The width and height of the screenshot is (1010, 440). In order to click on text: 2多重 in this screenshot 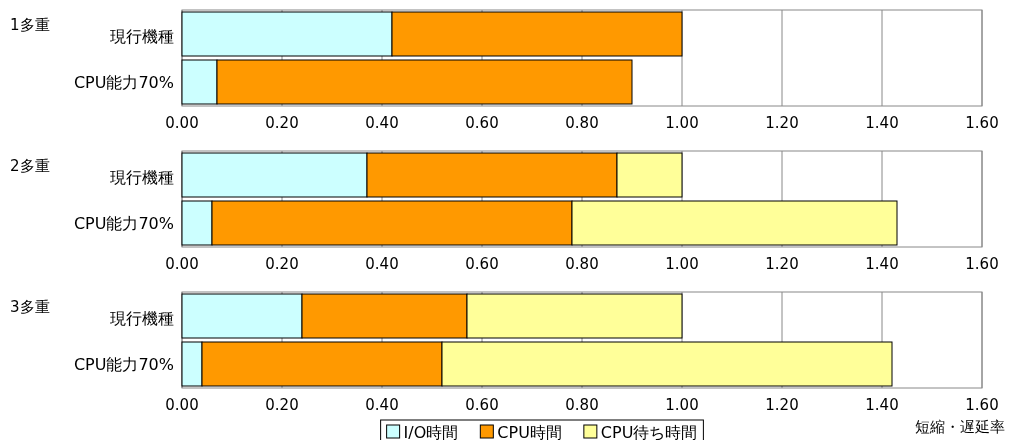, I will do `click(30, 166)`.